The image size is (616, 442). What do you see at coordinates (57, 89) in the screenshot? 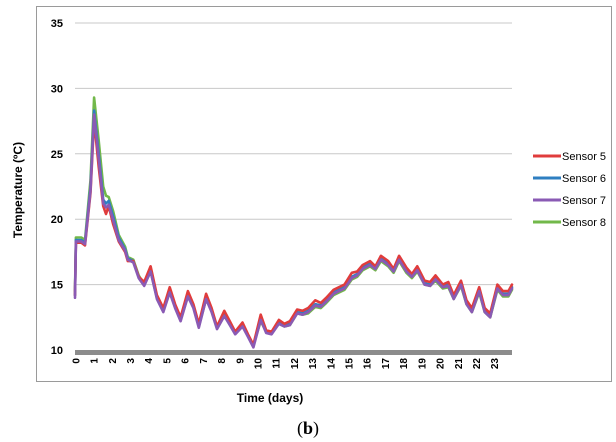
I see `y-tick-label: 30` at bounding box center [57, 89].